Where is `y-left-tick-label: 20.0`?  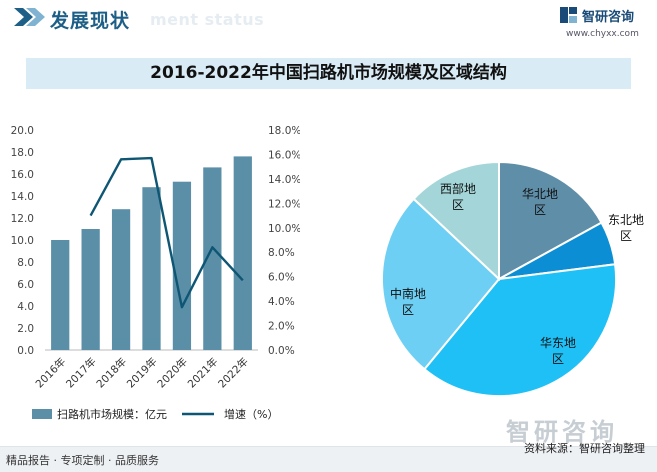 y-left-tick-label: 20.0 is located at coordinates (22, 131).